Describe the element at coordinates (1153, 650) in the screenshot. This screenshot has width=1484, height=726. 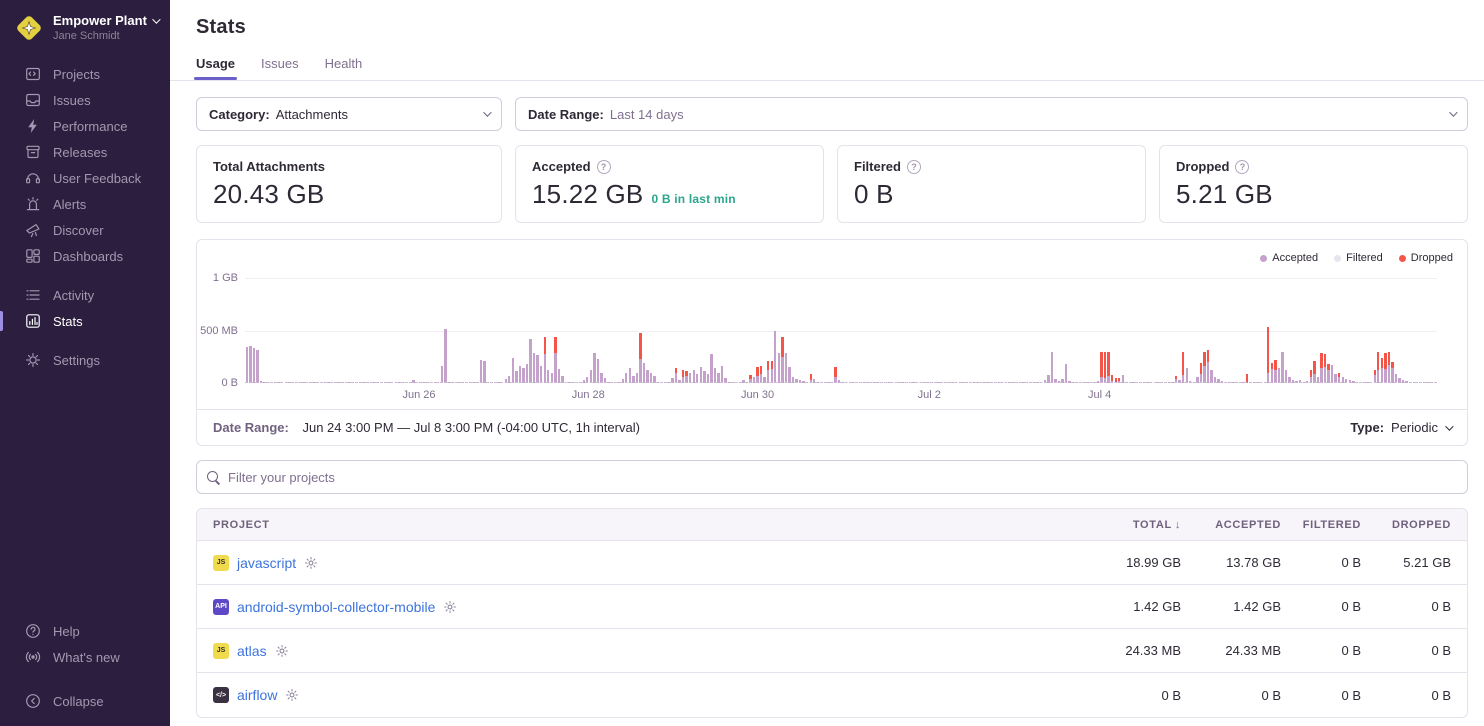
I see `cell-total: 24.33 MB` at that location.